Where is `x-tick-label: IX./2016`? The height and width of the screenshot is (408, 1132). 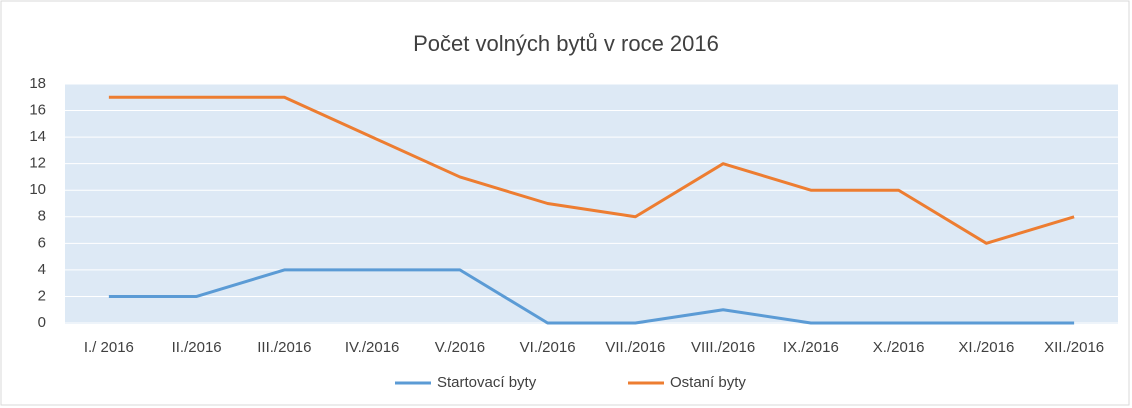 x-tick-label: IX./2016 is located at coordinates (811, 347).